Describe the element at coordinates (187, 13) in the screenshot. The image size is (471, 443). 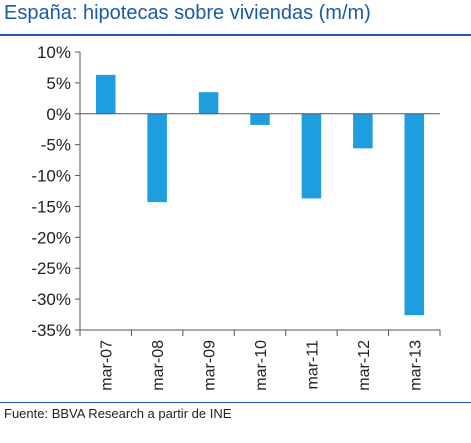
I see `chart-title: España: hipotecas sobre viviendas (m/m)` at that location.